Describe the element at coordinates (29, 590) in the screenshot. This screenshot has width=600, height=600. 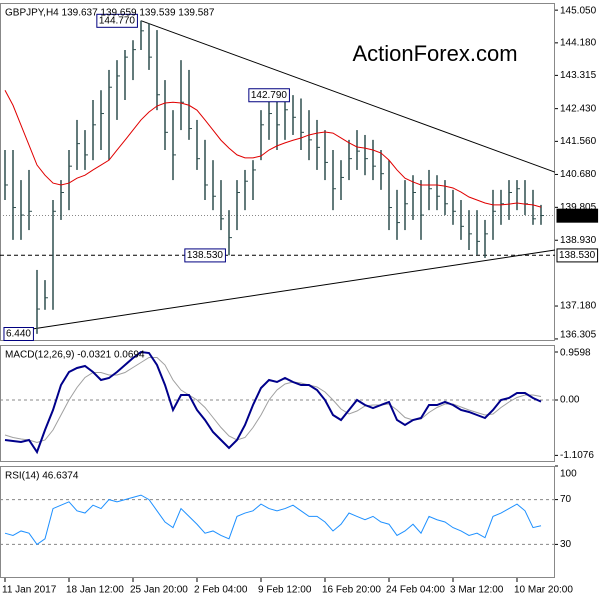
I see `x-tick-label: 11 Jan 2017` at that location.